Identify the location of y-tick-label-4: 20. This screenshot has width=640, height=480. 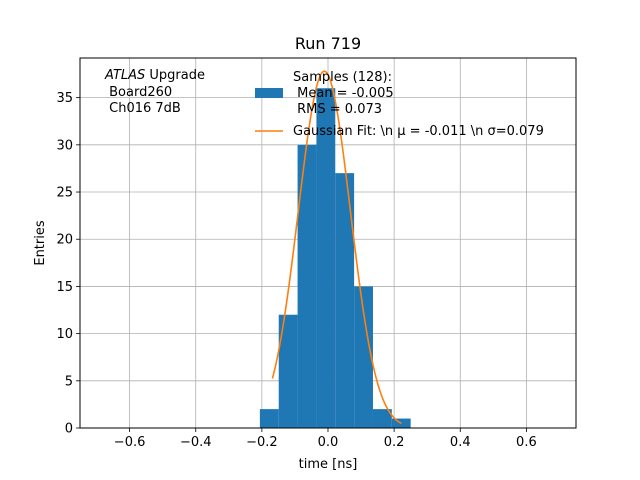
(64, 240).